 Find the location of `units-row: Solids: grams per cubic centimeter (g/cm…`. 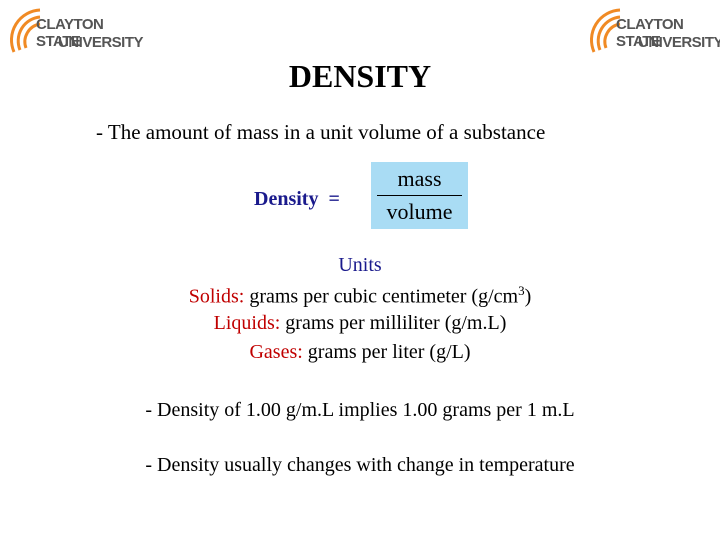

units-row: Solids: grams per cubic centimeter (g/cm… is located at coordinates (360, 296).